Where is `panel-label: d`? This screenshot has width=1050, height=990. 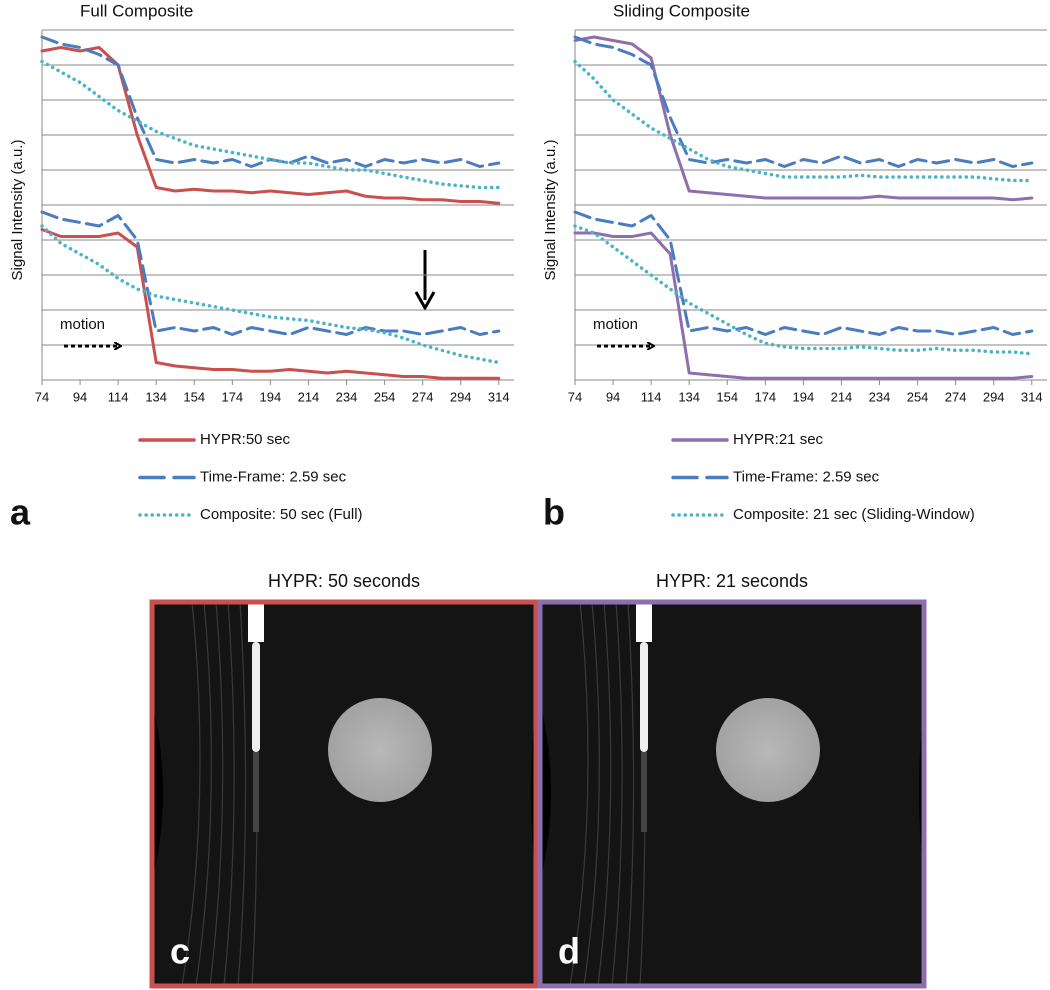
panel-label: d is located at coordinates (569, 951).